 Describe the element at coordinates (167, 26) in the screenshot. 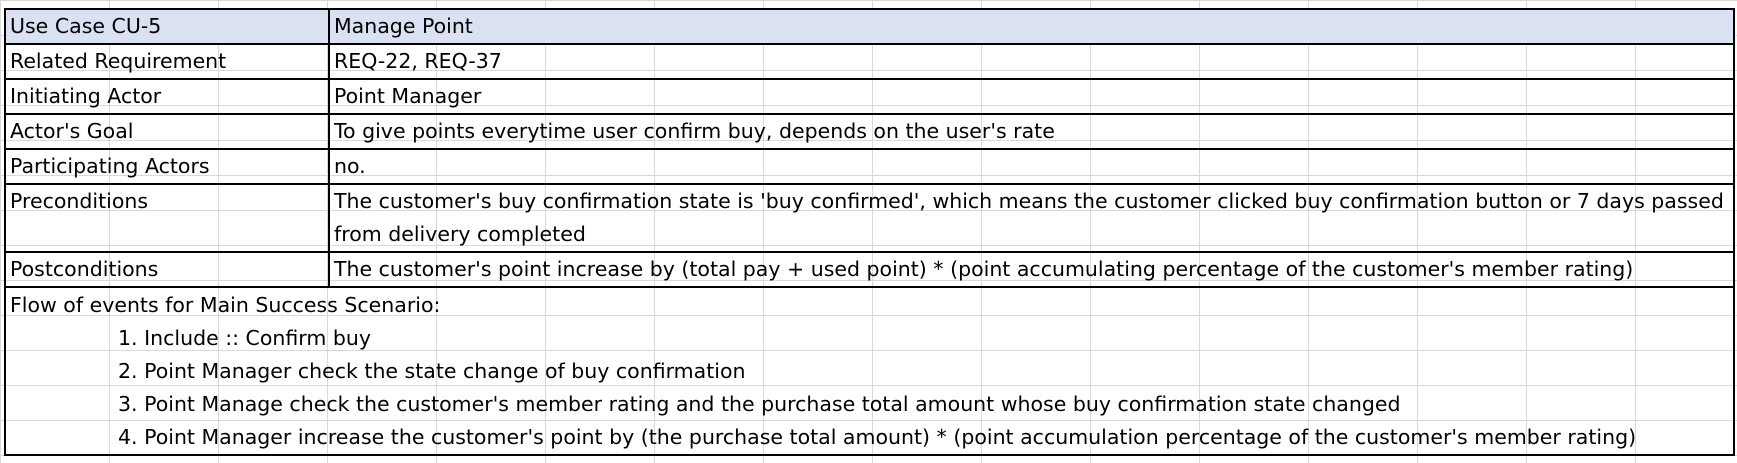

I see `cell-use-case-label: Use Case CU-5` at that location.